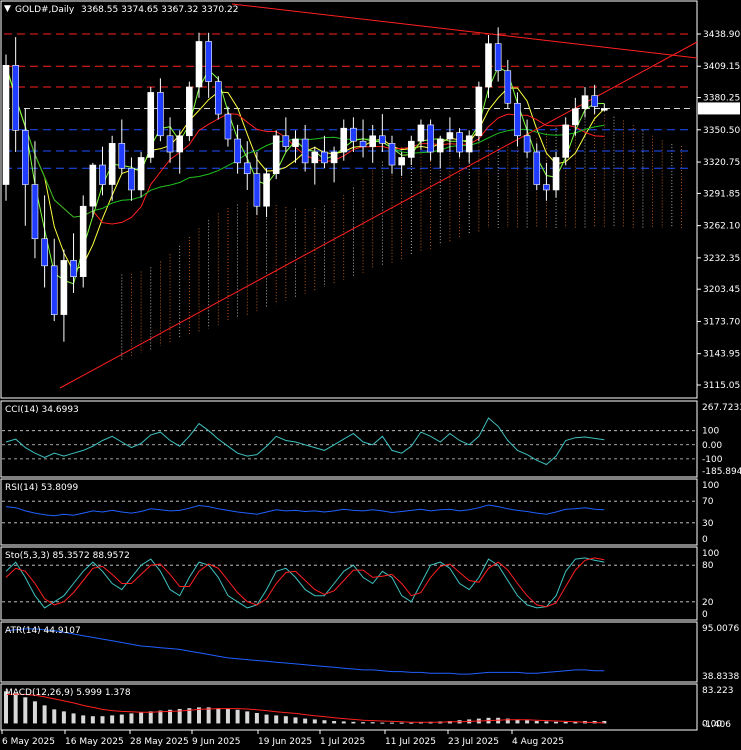 The height and width of the screenshot is (750, 741). What do you see at coordinates (342, 742) in the screenshot?
I see `time-tick-label: 1 Jul 2025` at bounding box center [342, 742].